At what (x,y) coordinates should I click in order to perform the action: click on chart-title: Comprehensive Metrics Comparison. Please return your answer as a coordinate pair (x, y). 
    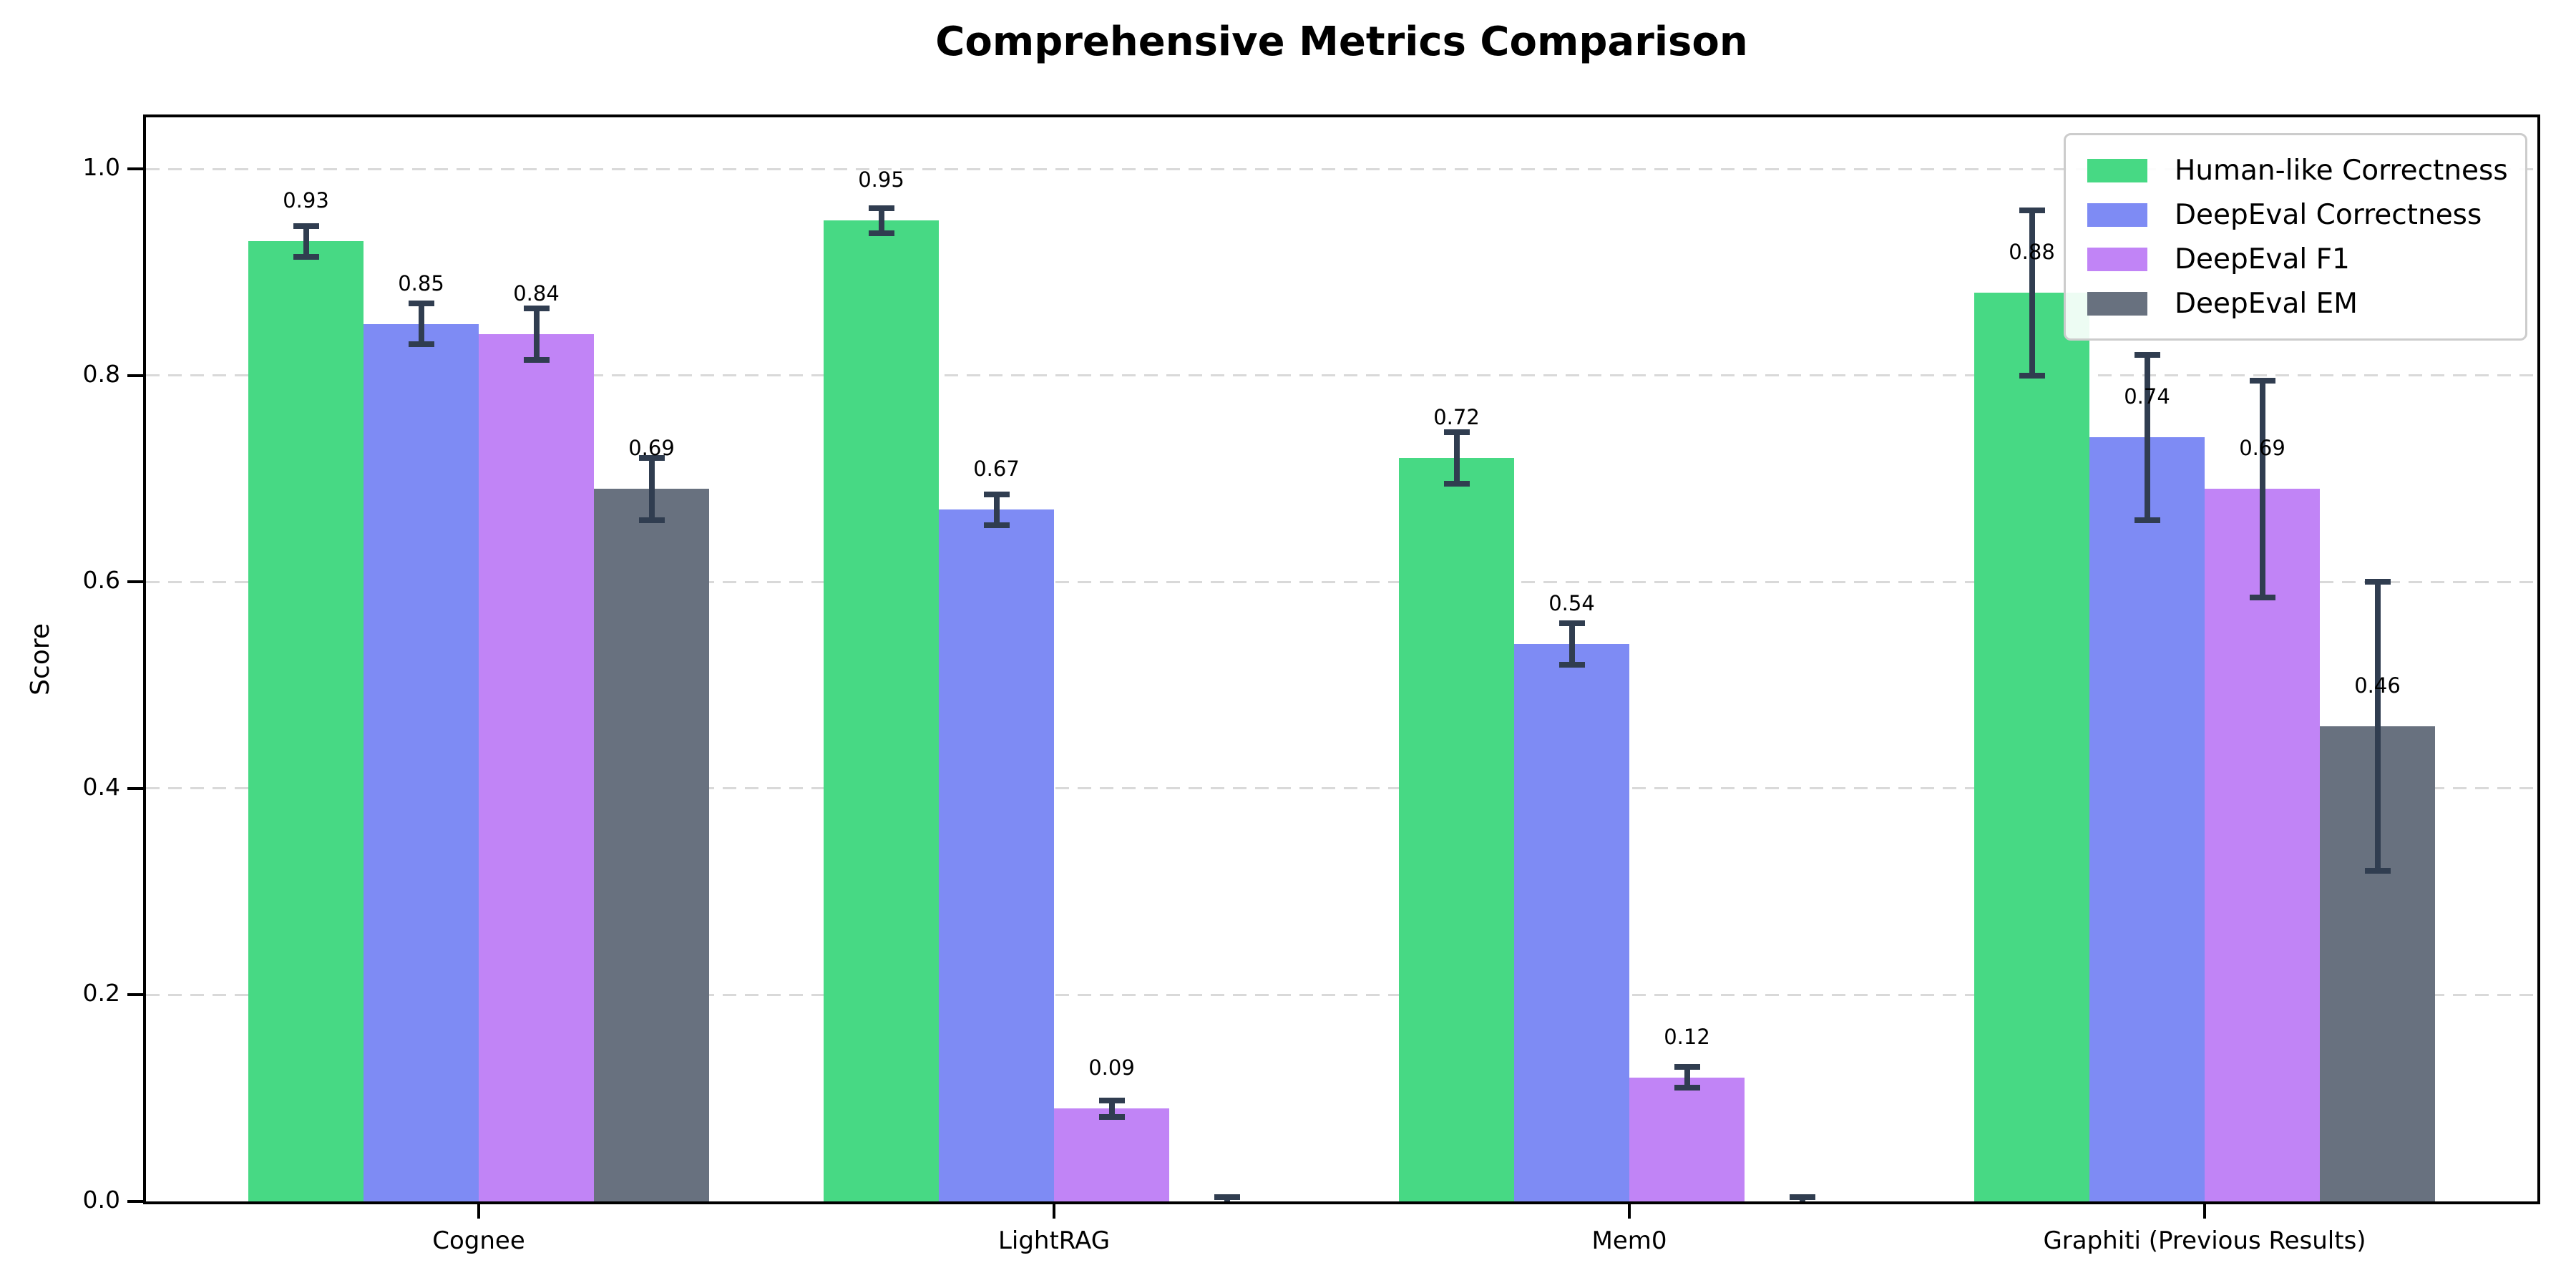
    Looking at the image, I should click on (1341, 42).